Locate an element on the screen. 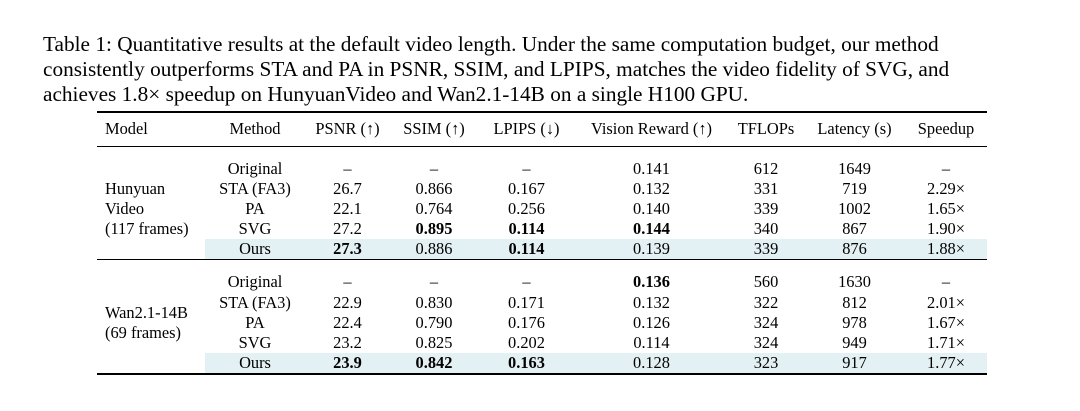 The width and height of the screenshot is (1080, 411). model-cell: Wan2.1-14B (69 frames) is located at coordinates (151, 317).